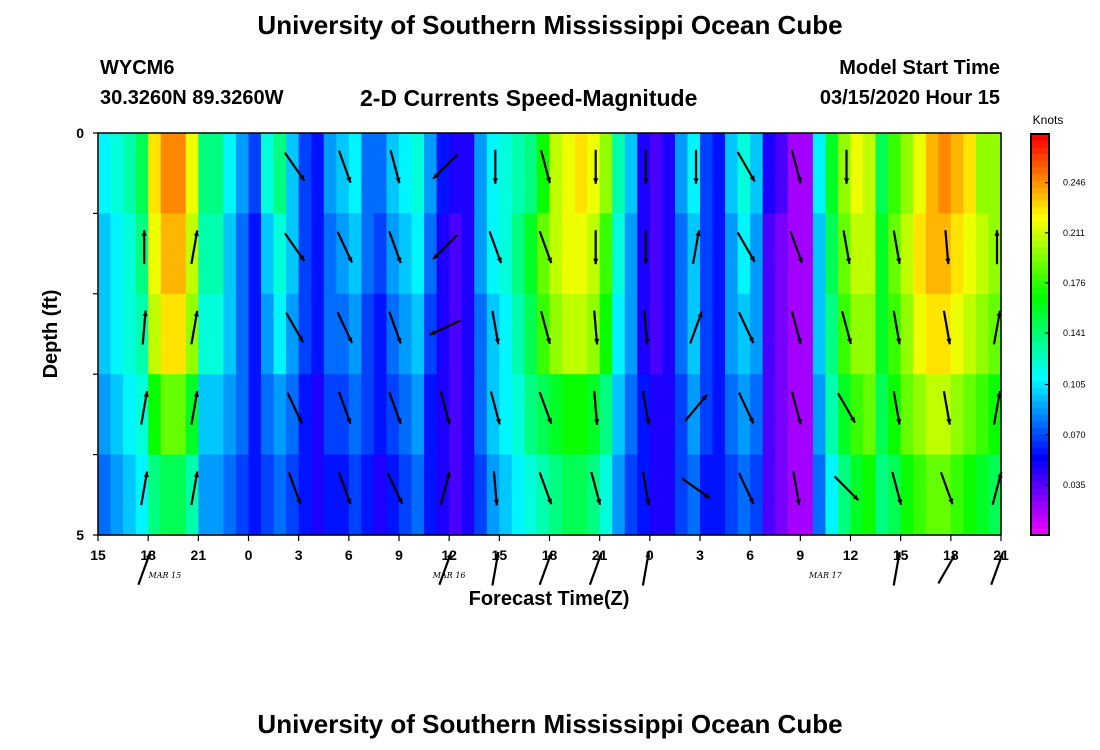 Image resolution: width=1100 pixels, height=750 pixels. I want to click on model-start-value: 03/15/2020 Hour 15, so click(909, 98).